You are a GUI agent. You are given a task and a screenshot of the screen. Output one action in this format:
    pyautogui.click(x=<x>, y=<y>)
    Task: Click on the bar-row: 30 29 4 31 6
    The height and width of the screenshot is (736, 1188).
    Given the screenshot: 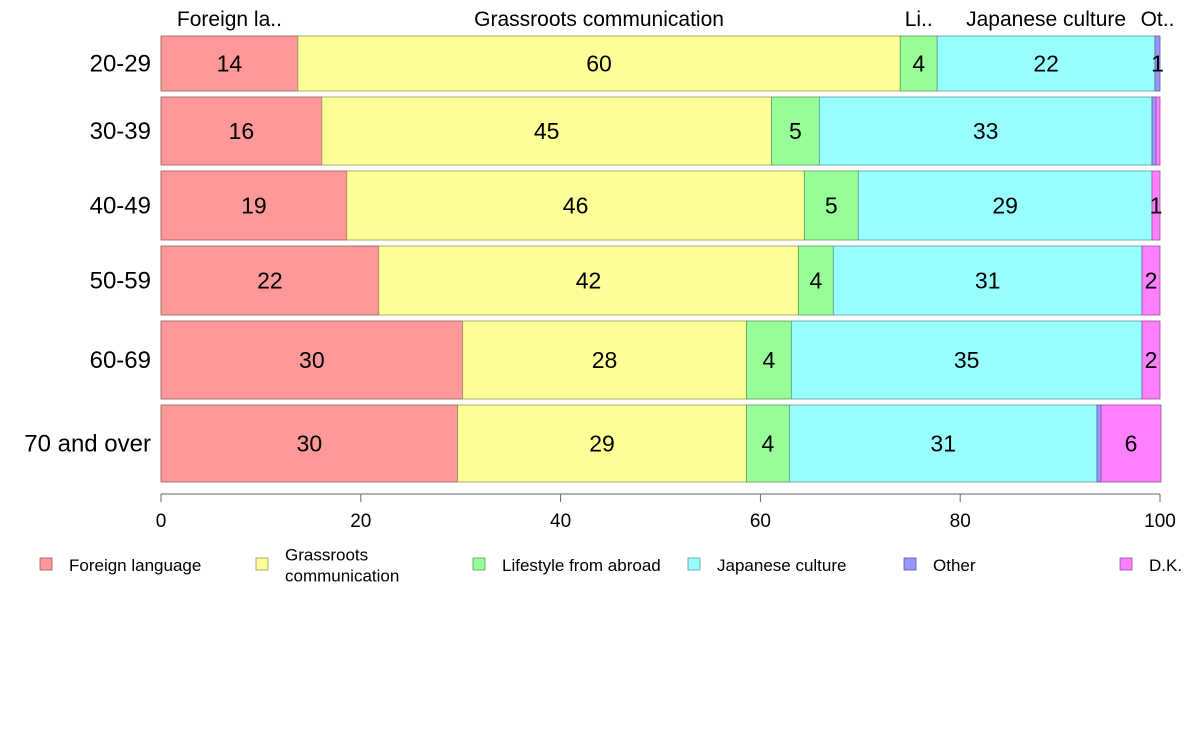 What is the action you would take?
    pyautogui.click(x=661, y=443)
    